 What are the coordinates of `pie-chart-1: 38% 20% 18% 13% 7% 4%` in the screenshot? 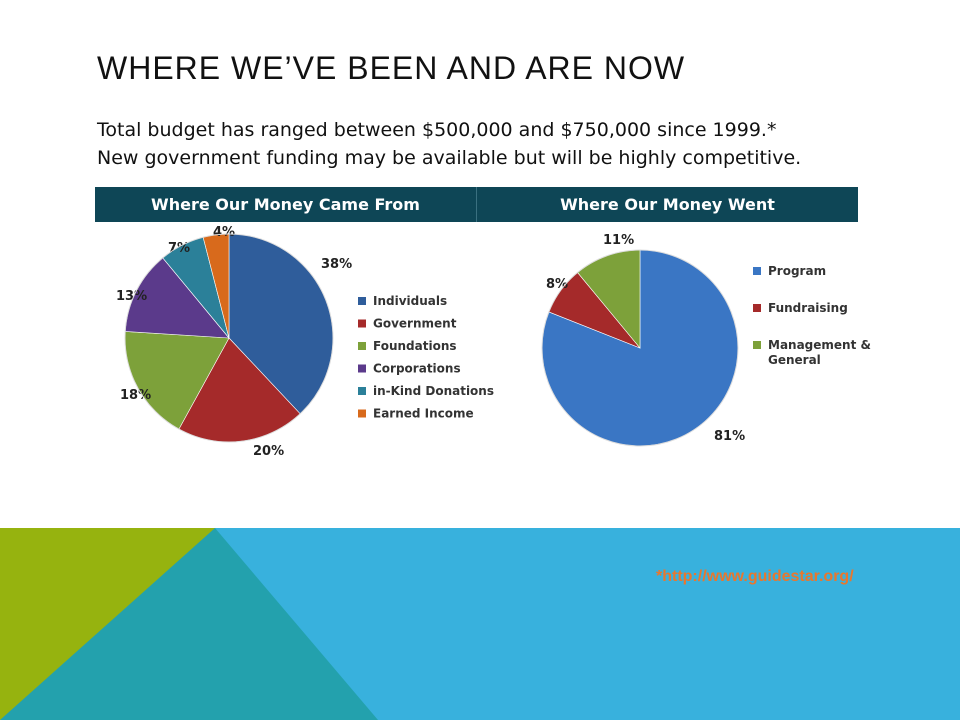 It's located at (234, 342).